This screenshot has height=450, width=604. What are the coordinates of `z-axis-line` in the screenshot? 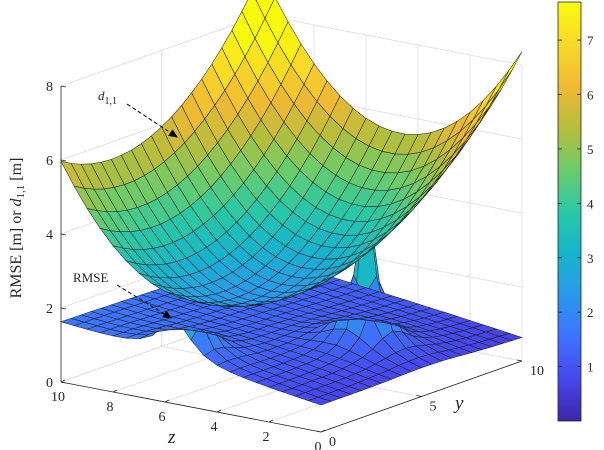 It's located at (191, 407).